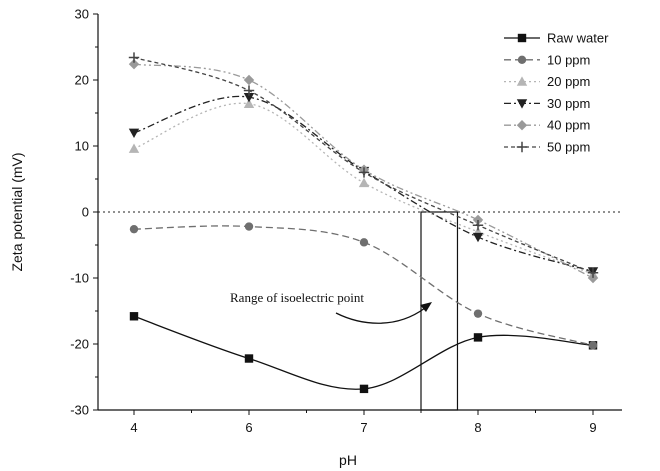 The width and height of the screenshot is (660, 471). Describe the element at coordinates (568, 103) in the screenshot. I see `legend-label: 30 ppm` at that location.